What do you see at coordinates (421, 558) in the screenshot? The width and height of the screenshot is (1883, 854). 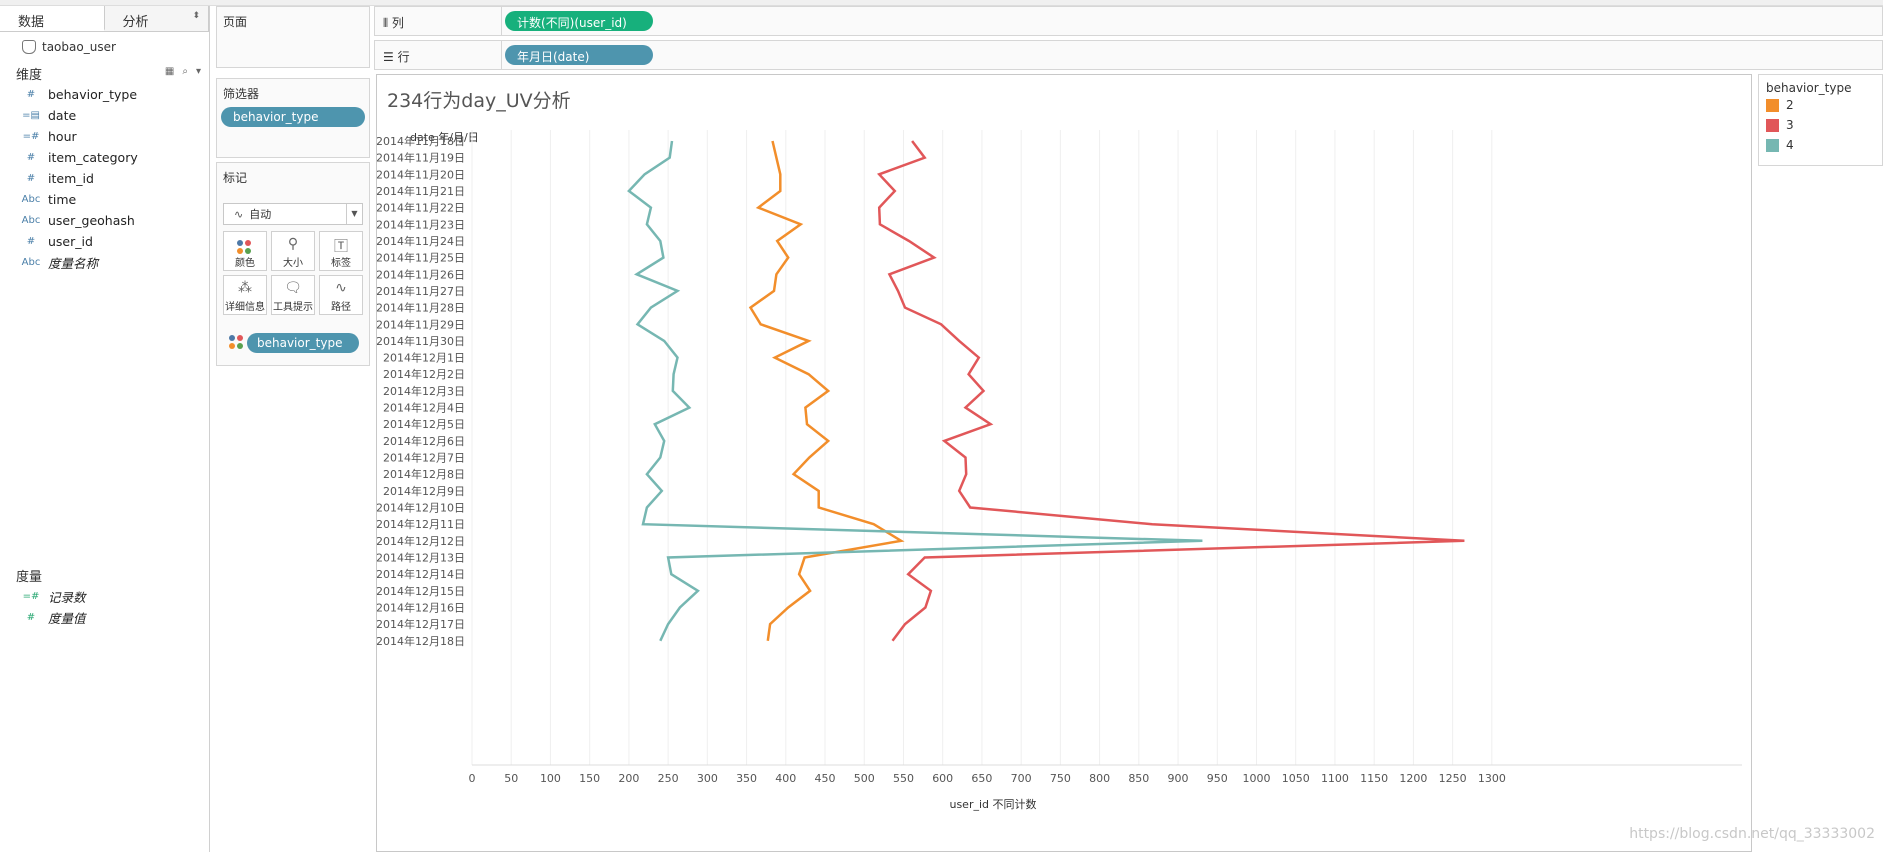 I see `y-tick-label: 2014年12月13日` at bounding box center [421, 558].